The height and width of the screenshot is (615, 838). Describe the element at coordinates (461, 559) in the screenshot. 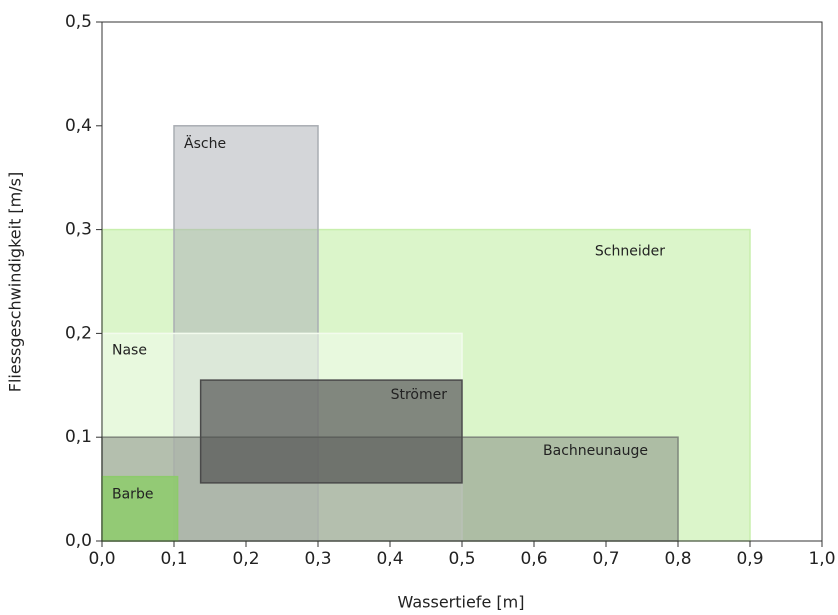

I see `x-tick-label: 0,5` at that location.